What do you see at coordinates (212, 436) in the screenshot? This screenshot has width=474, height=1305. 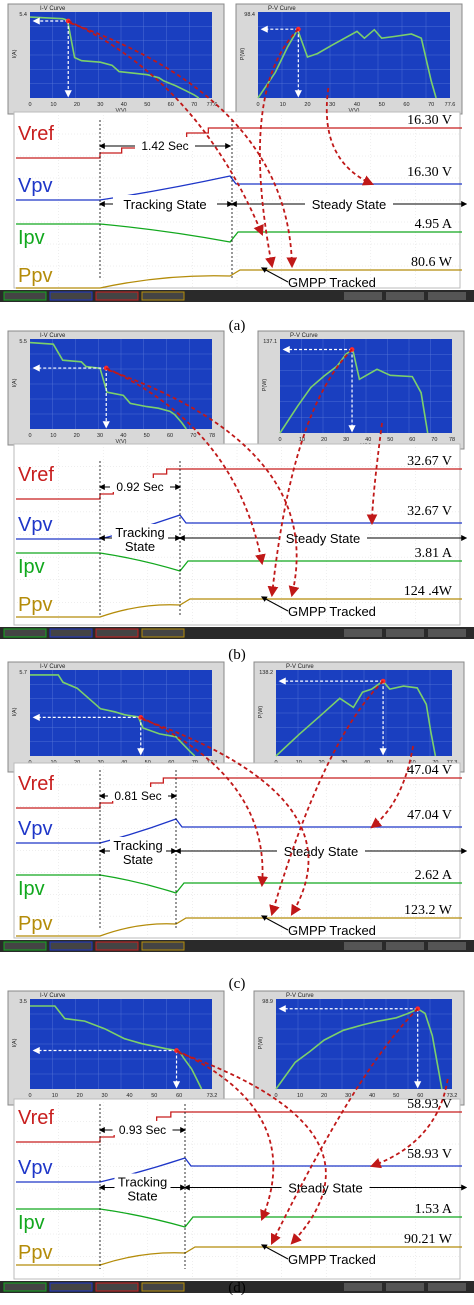 I see `iv-x-tick-label: 78` at bounding box center [212, 436].